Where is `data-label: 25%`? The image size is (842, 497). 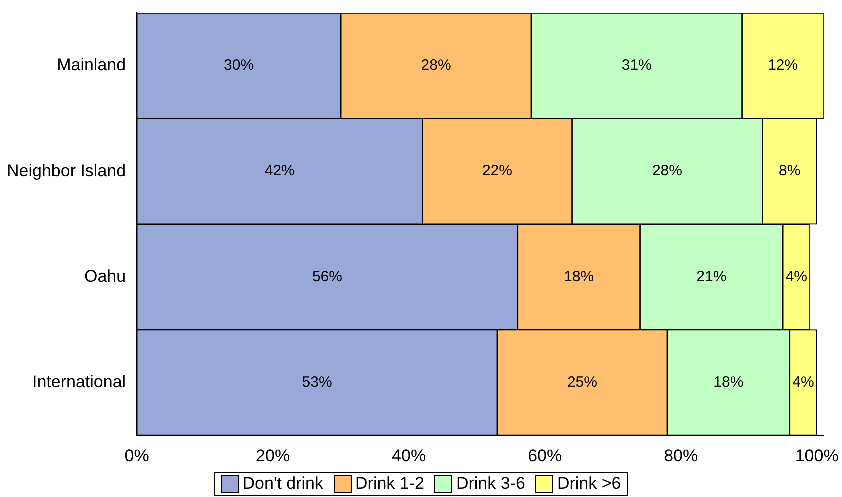 data-label: 25% is located at coordinates (582, 382).